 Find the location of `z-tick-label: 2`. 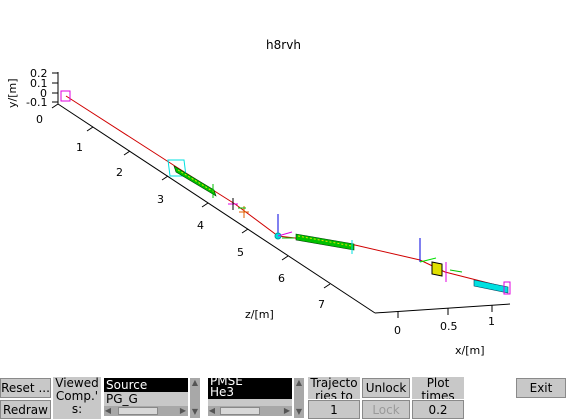

z-tick-label: 2 is located at coordinates (119, 172).